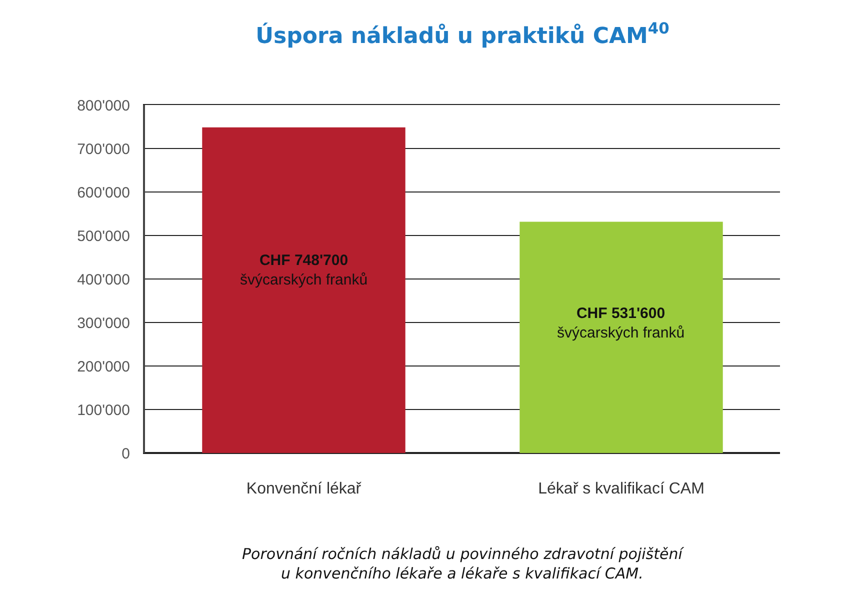  I want to click on y-tick-label: 600'000, so click(103, 193).